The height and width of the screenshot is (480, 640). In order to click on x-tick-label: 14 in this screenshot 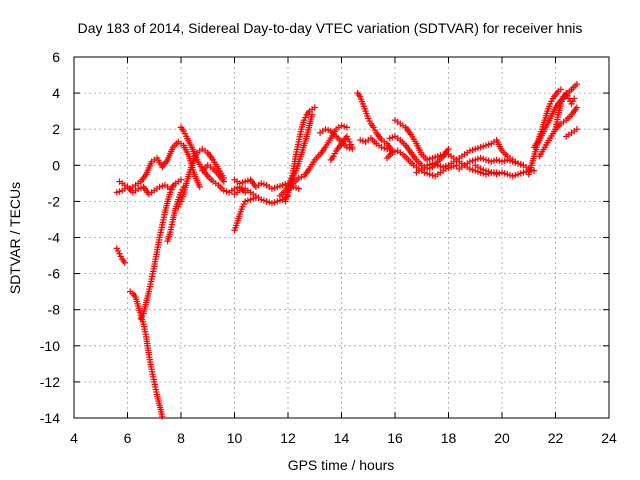, I will do `click(342, 438)`.